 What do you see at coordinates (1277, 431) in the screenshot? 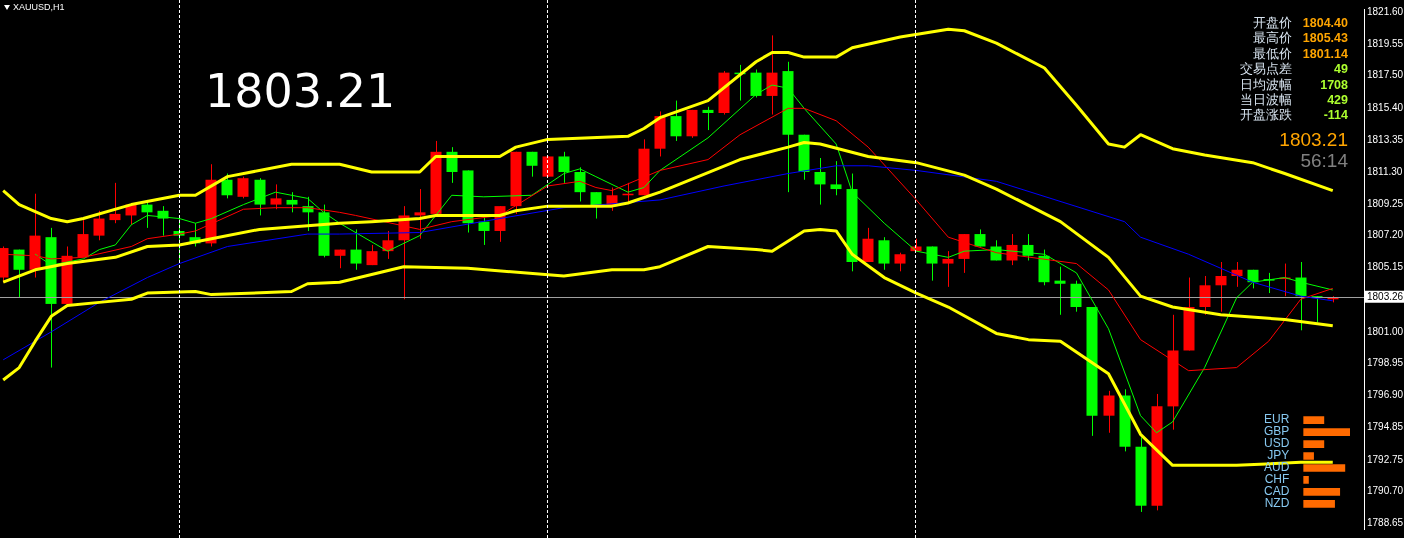
I see `y-tick-label: GBP` at bounding box center [1277, 431].